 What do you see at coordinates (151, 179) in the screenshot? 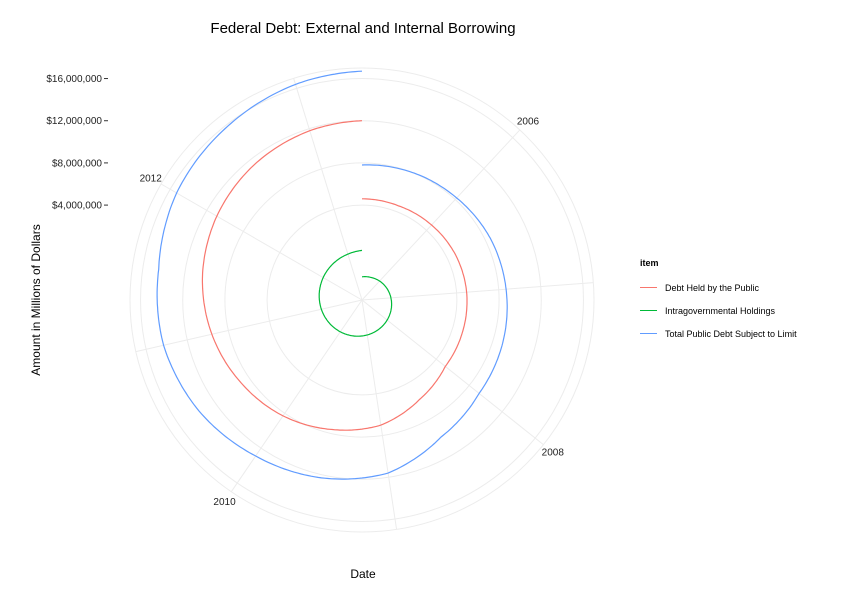
I see `x-tick-label-3: 2012` at bounding box center [151, 179].